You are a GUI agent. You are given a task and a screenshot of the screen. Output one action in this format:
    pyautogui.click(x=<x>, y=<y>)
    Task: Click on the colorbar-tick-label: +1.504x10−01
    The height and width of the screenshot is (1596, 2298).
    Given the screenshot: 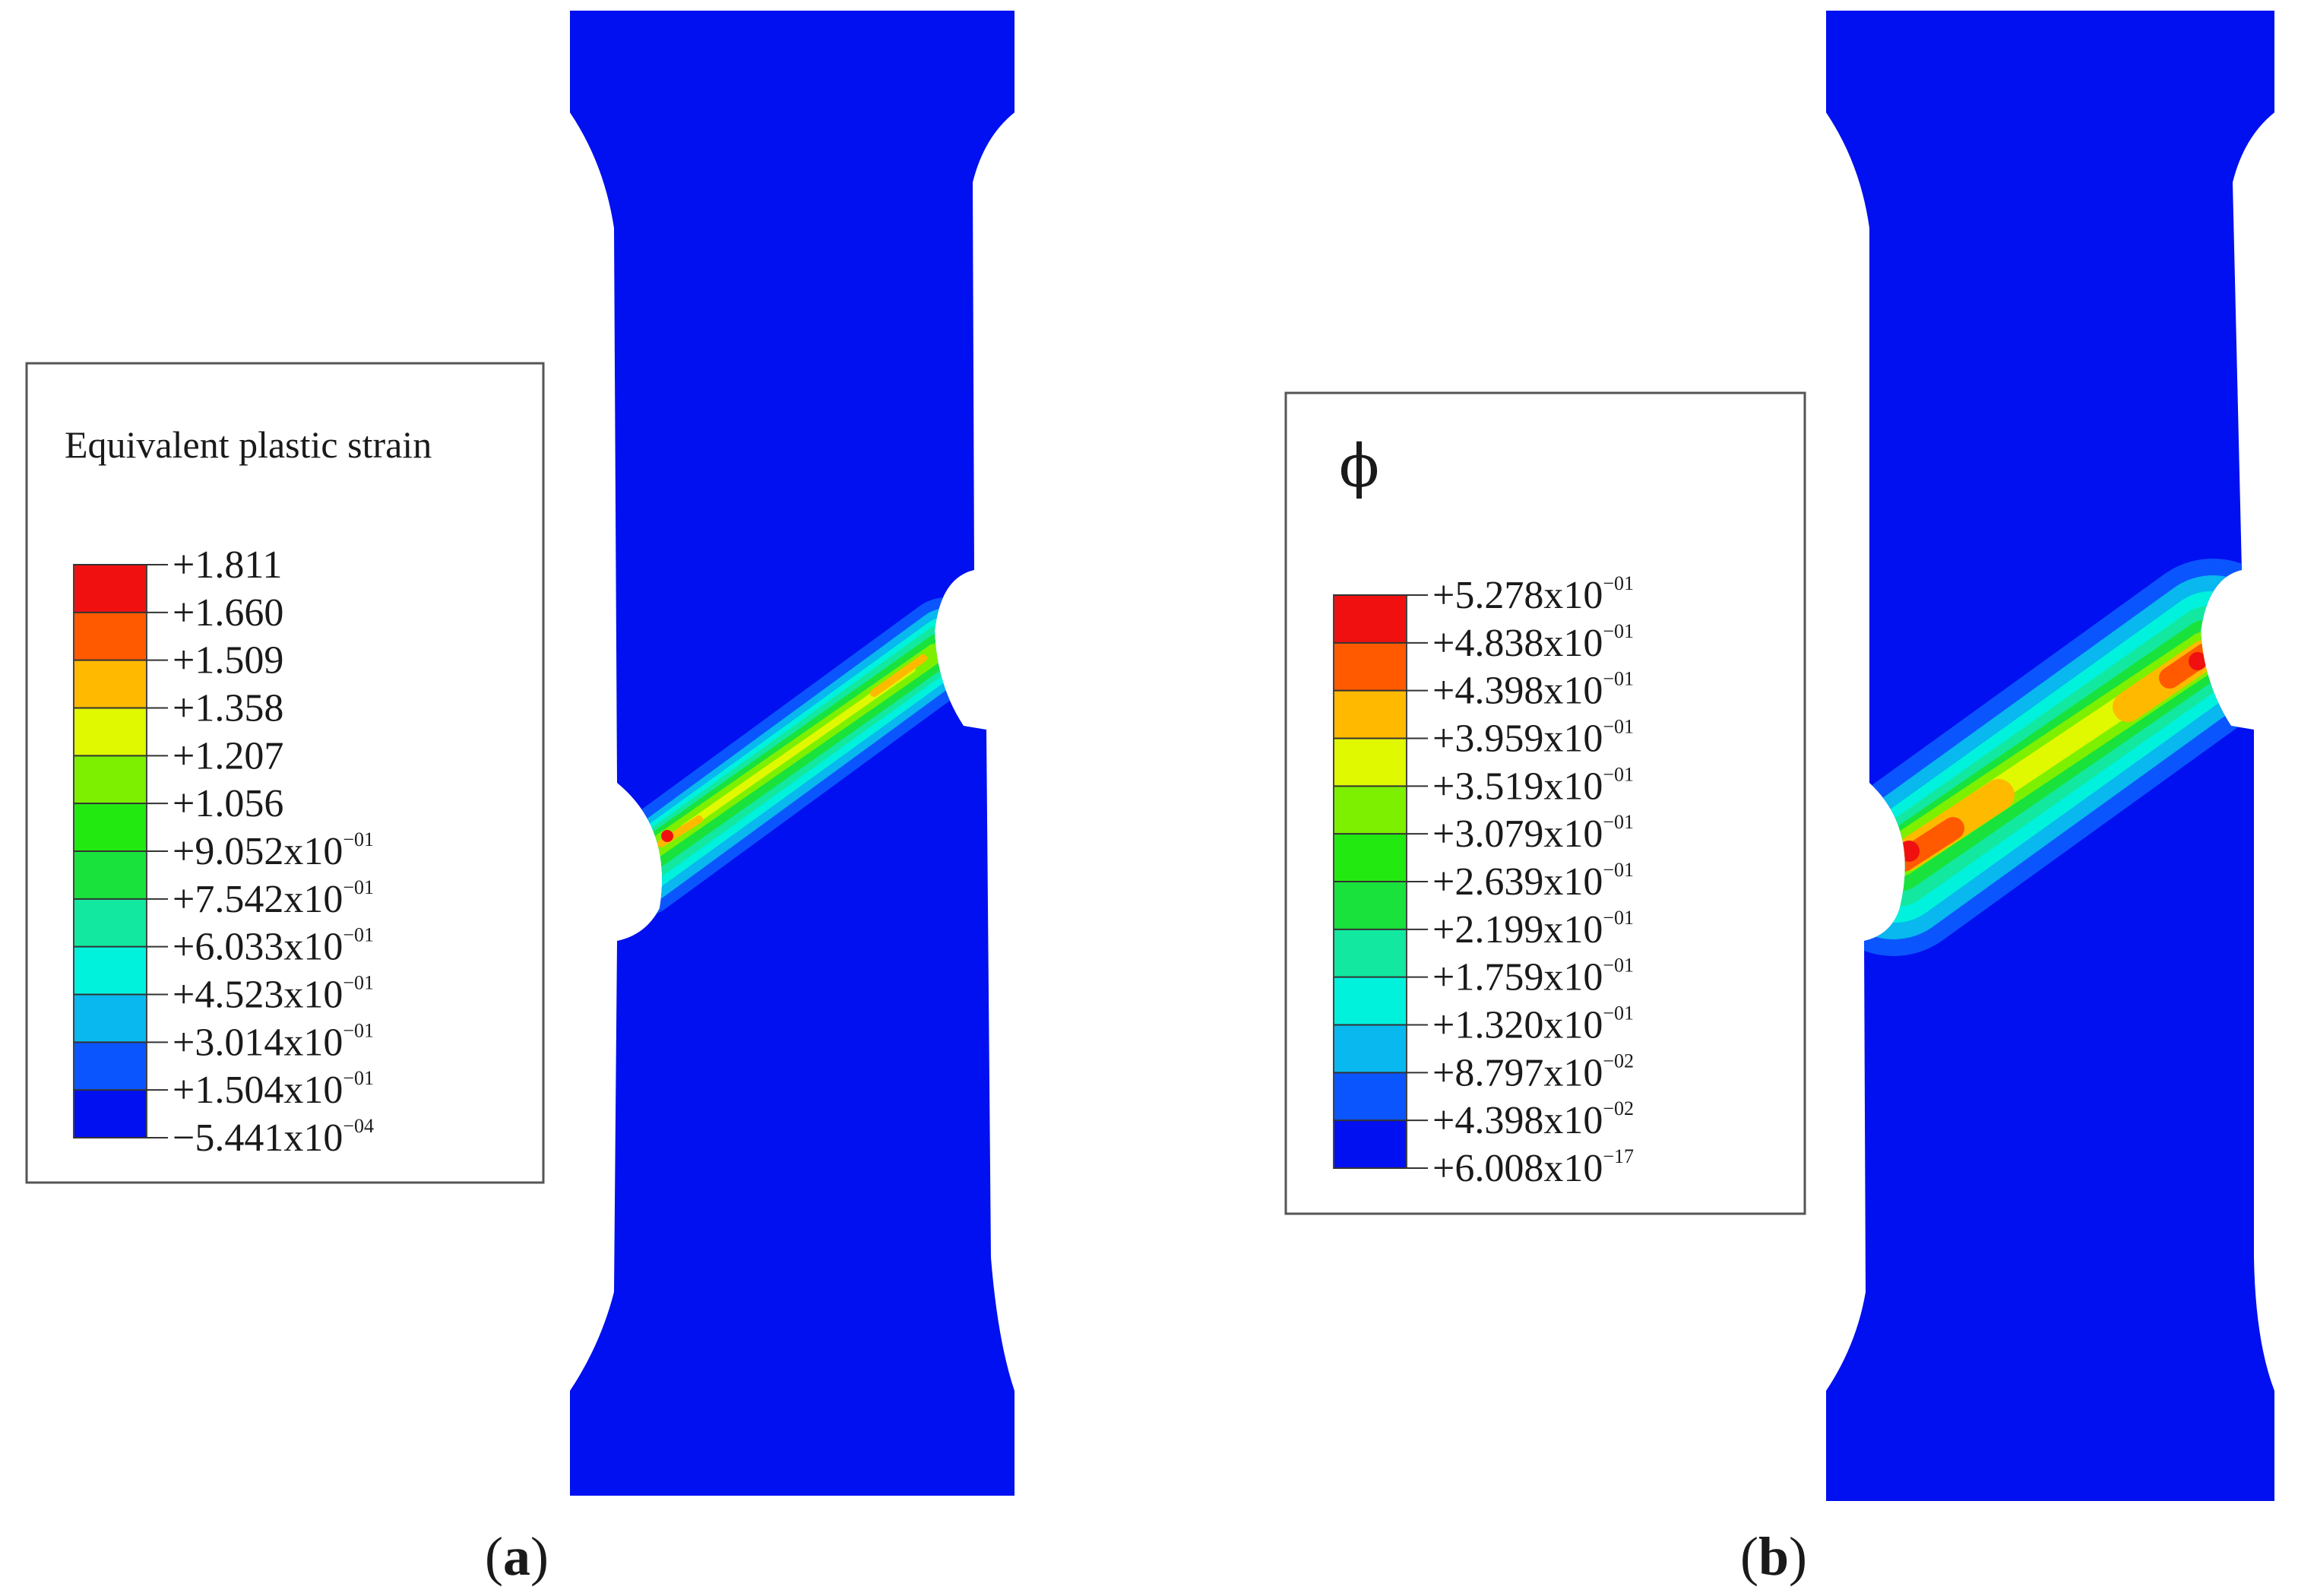 What is the action you would take?
    pyautogui.click(x=273, y=1090)
    